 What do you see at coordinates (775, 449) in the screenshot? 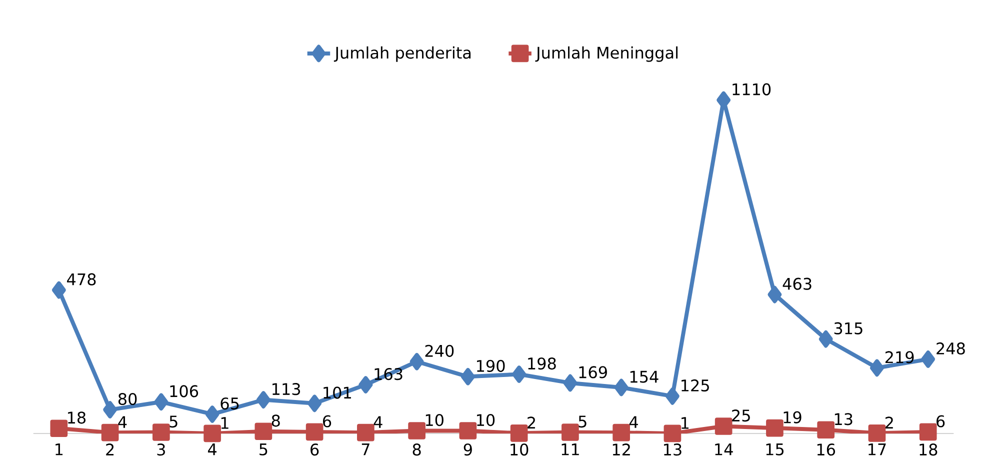
I see `x-tick-label: 15` at bounding box center [775, 449].